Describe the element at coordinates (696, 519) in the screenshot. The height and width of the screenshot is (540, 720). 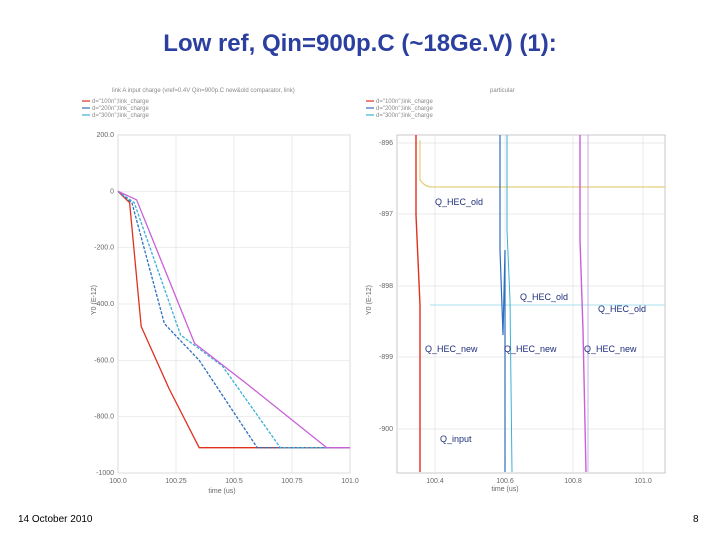
I see `page-number: 8` at that location.